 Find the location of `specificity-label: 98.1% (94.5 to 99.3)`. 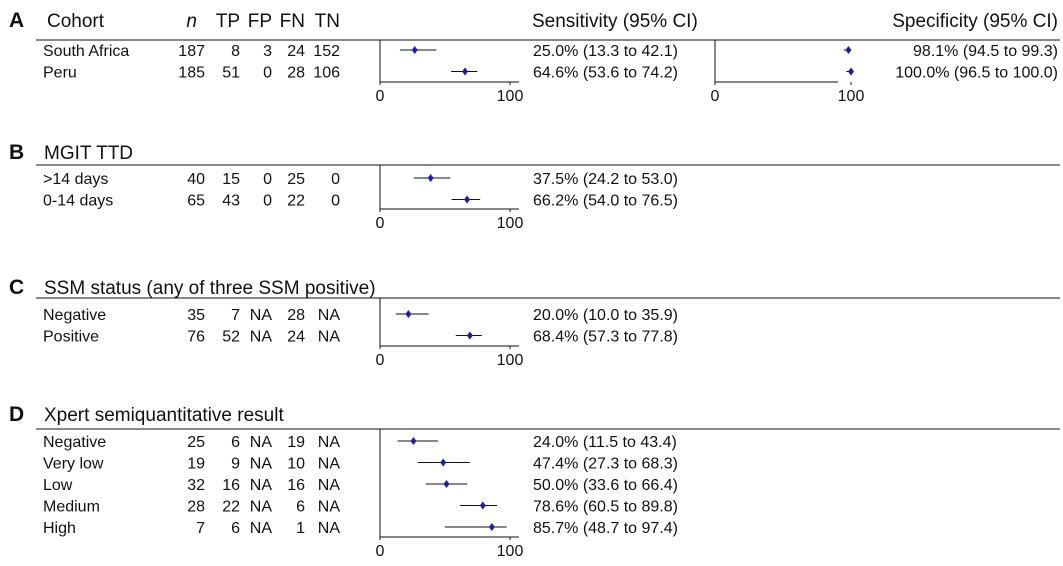

specificity-label: 98.1% (94.5 to 99.3) is located at coordinates (985, 51).